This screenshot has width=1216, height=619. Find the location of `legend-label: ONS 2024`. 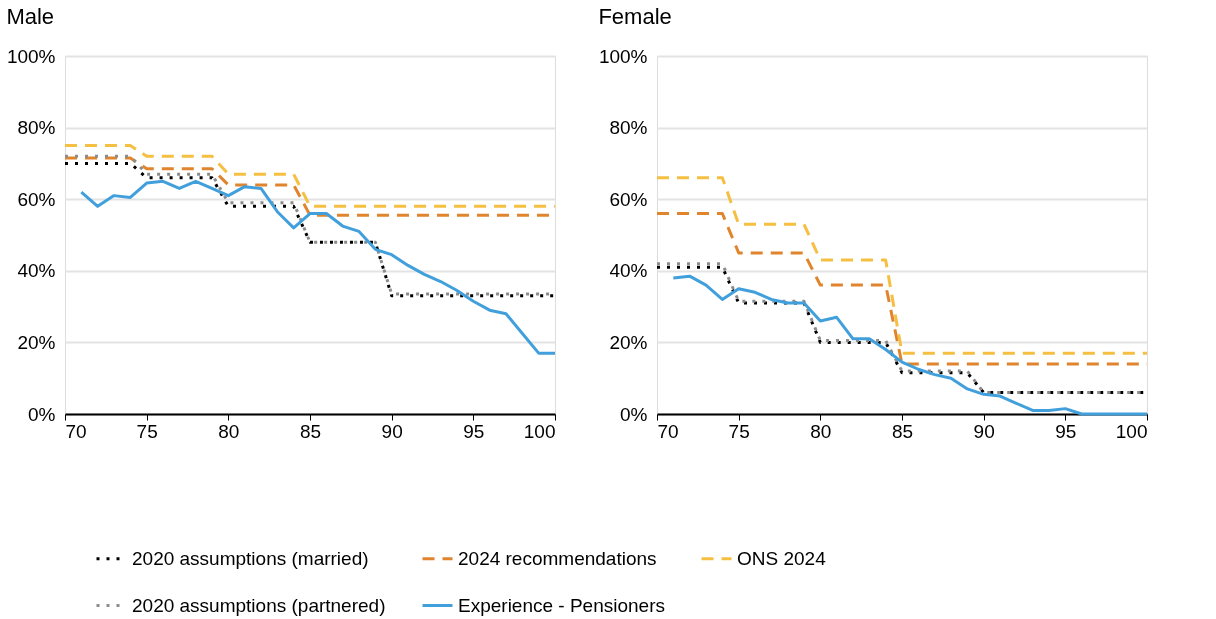

legend-label: ONS 2024 is located at coordinates (782, 558).